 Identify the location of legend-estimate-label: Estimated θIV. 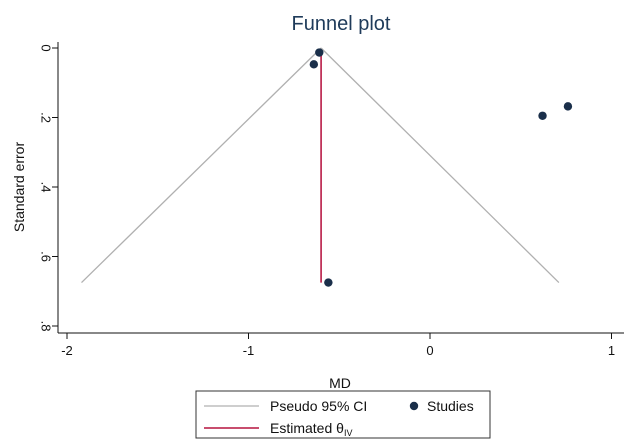
(311, 429).